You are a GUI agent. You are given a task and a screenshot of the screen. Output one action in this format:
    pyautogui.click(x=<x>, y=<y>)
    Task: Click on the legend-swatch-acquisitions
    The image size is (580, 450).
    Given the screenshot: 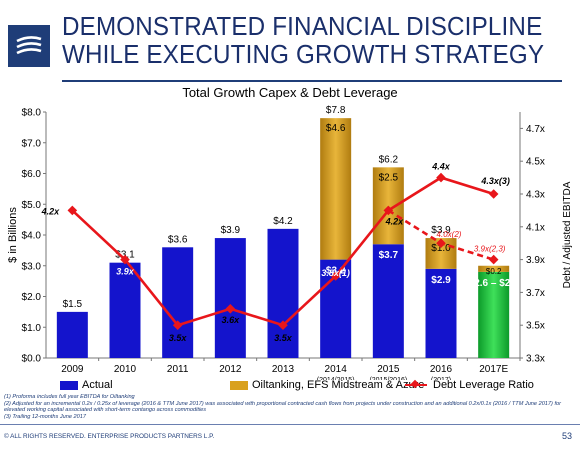 What is the action you would take?
    pyautogui.click(x=239, y=385)
    